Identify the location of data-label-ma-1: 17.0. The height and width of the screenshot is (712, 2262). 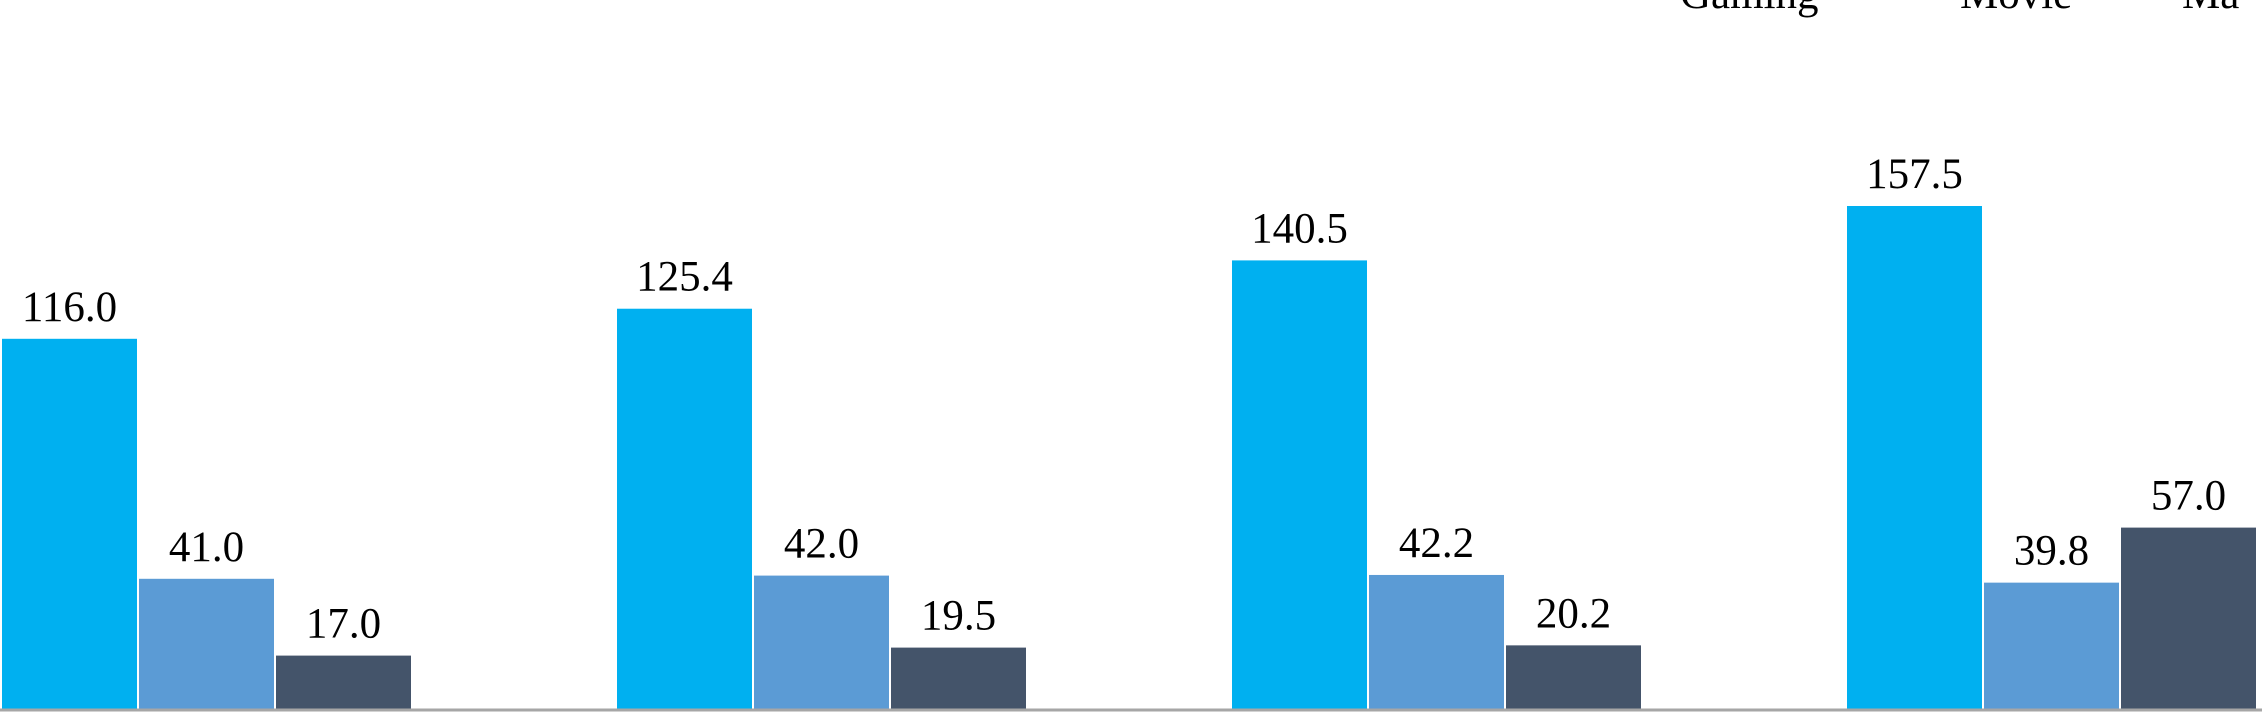
(343, 624).